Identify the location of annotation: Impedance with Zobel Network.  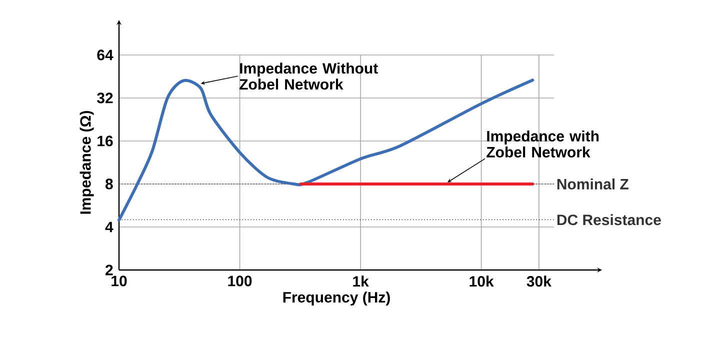
(542, 144).